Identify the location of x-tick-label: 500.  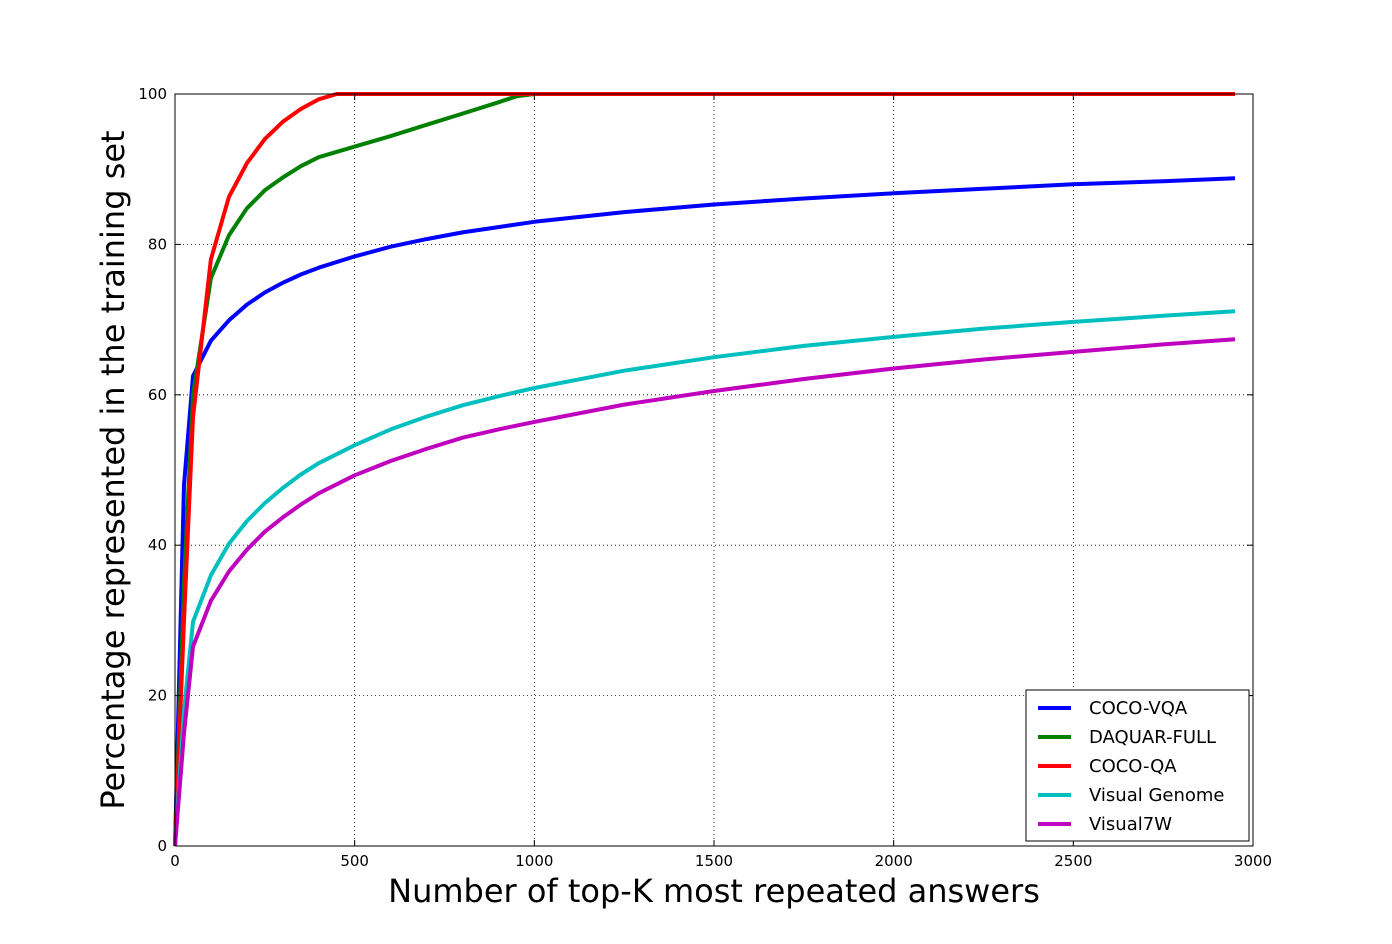
(354, 861).